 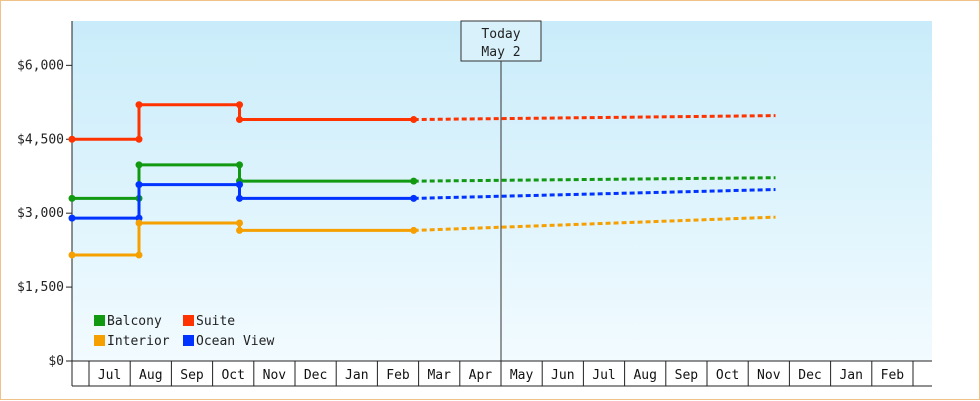 I want to click on y-tick-label: $1,500, so click(x=40, y=287).